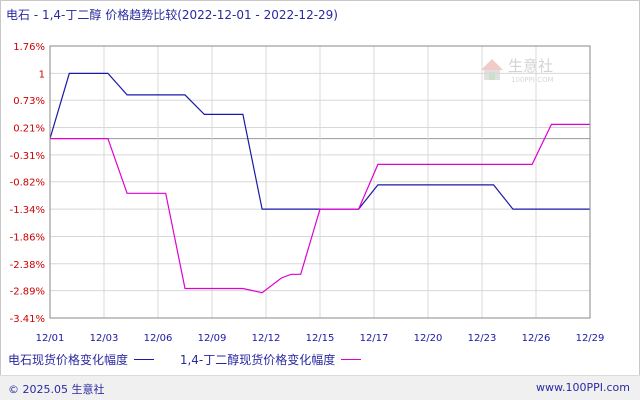 The width and height of the screenshot is (640, 400). I want to click on y-tick-label: -0.82%, so click(27, 183).